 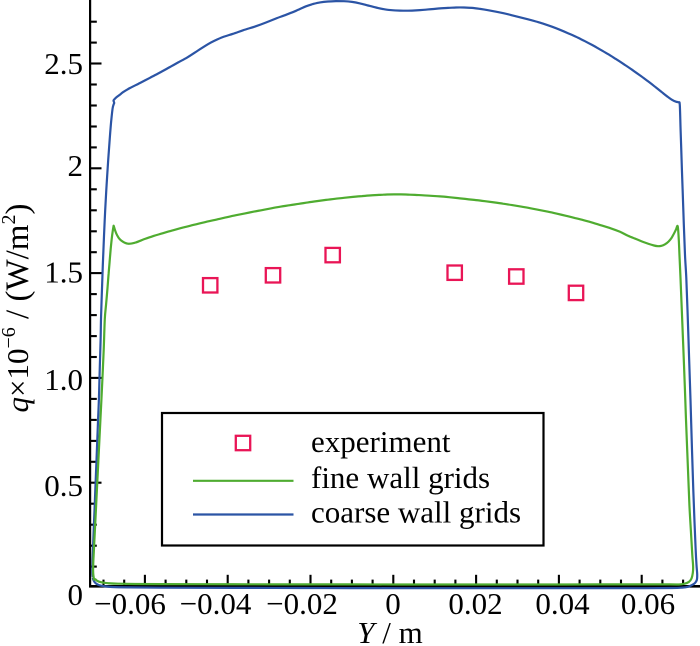 I want to click on svg-text: 1.5, so click(x=63, y=272).